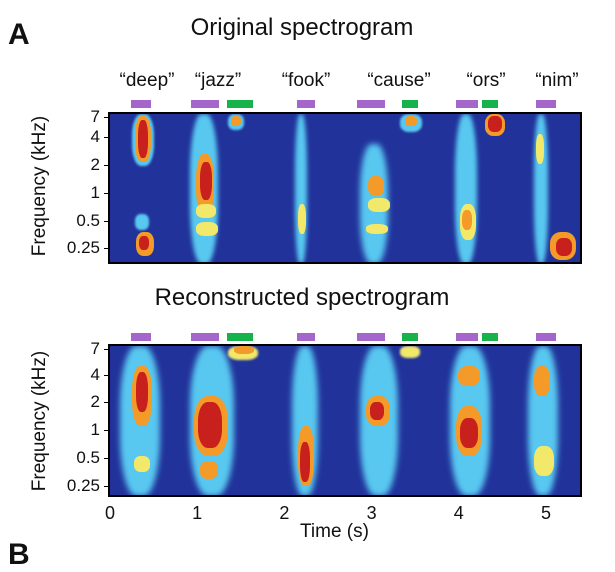  What do you see at coordinates (147, 80) in the screenshot?
I see `word-label-deep: “deep”` at bounding box center [147, 80].